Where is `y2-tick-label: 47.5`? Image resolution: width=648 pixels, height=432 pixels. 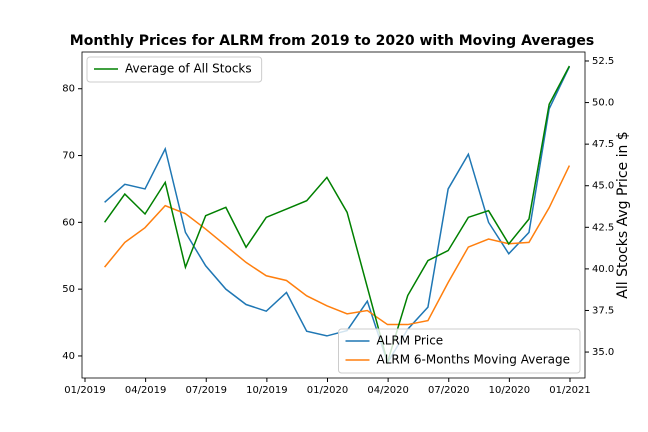
y2-tick-label: 47.5 is located at coordinates (603, 144).